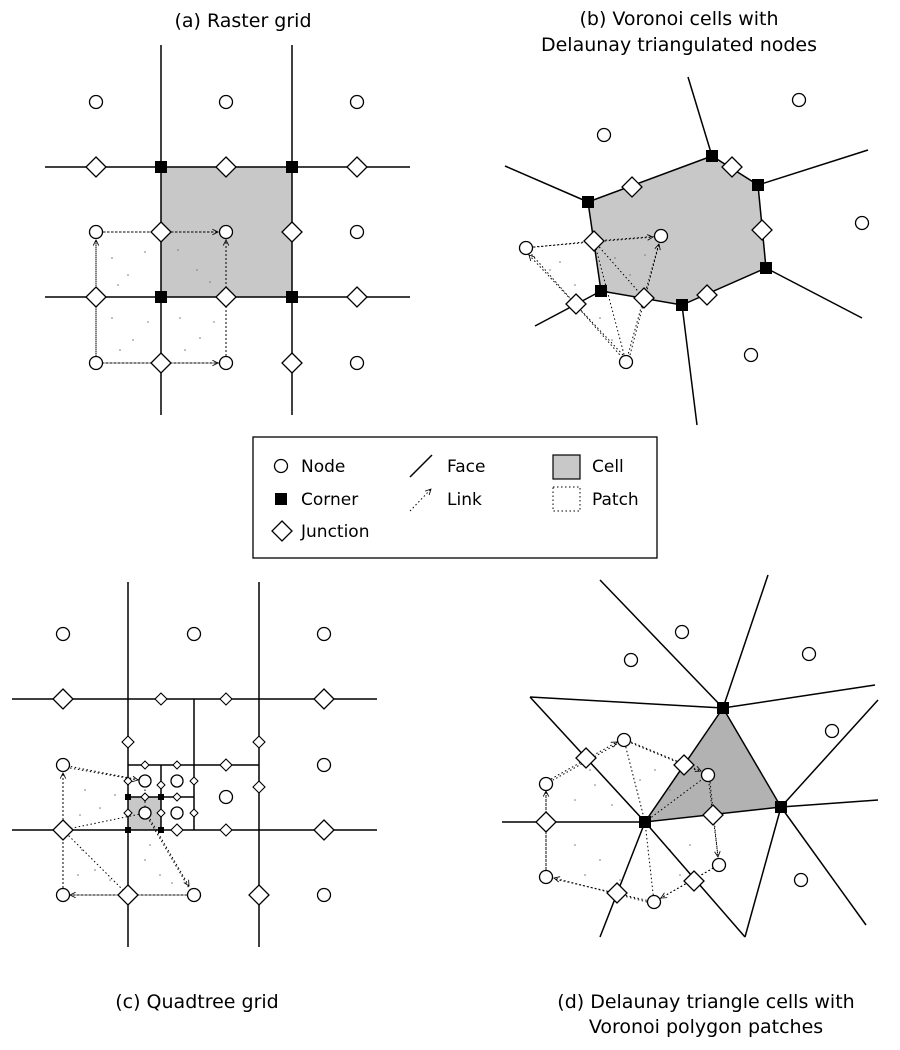 The image size is (900, 1050). I want to click on legend-cell-symbol, so click(566, 467).